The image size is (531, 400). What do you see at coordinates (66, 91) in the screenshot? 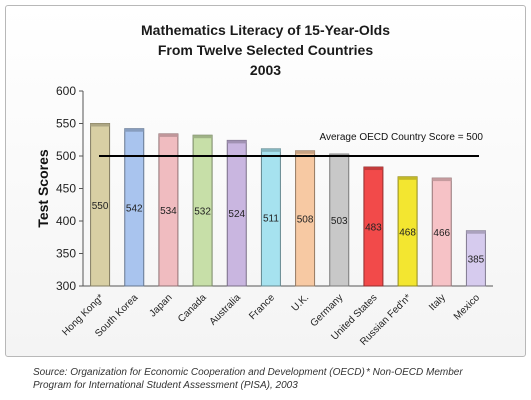
I see `y-tick-label: 600` at bounding box center [66, 91].